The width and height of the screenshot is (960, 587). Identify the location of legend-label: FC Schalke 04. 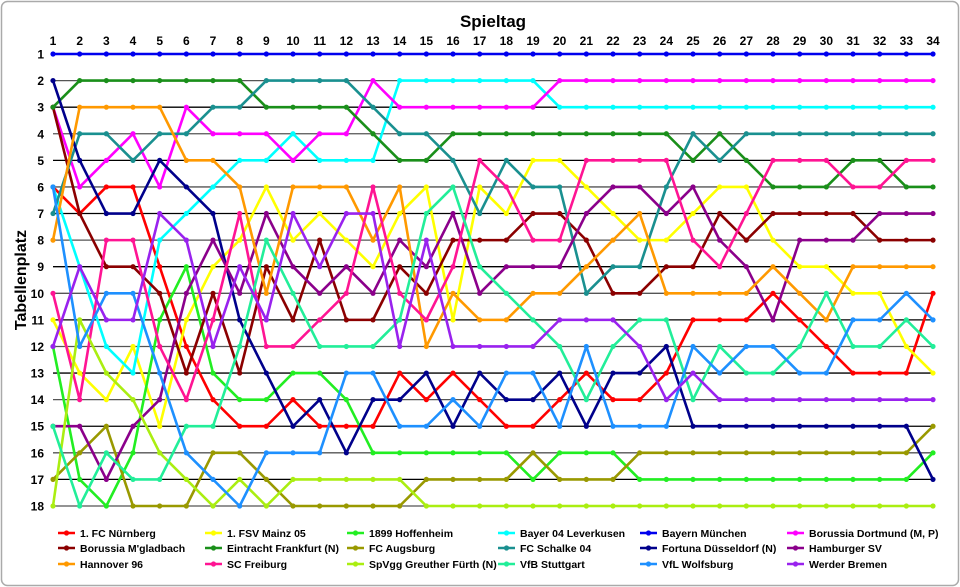
(555, 549).